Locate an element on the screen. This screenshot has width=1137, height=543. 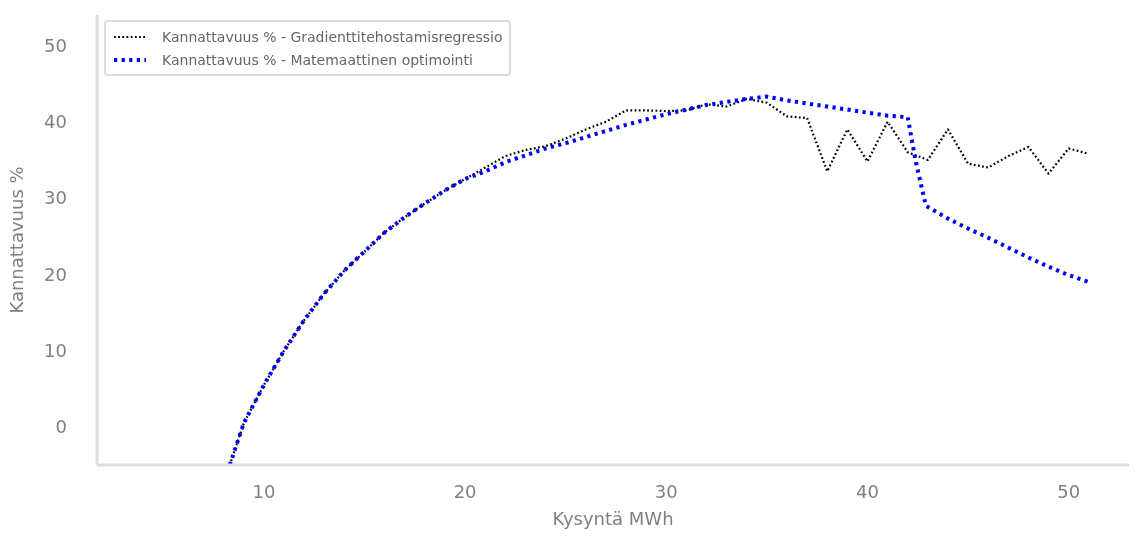
x-tick-label: 40 is located at coordinates (867, 491).